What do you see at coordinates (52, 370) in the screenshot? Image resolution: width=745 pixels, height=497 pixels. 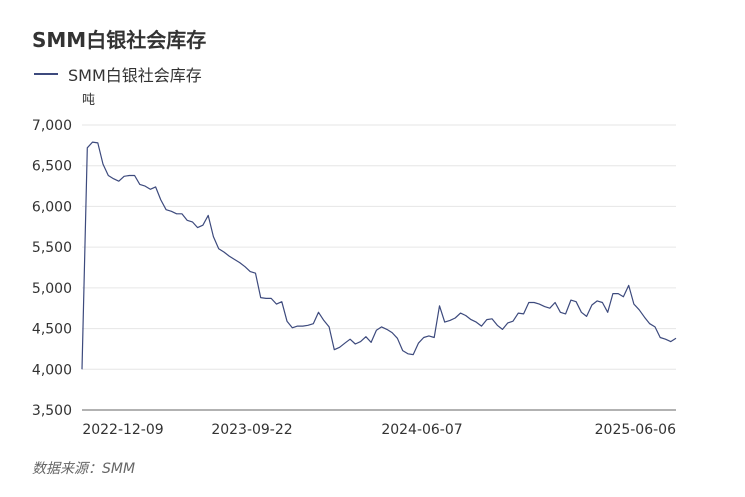 I see `y-tick-label: 4,000` at bounding box center [52, 370].